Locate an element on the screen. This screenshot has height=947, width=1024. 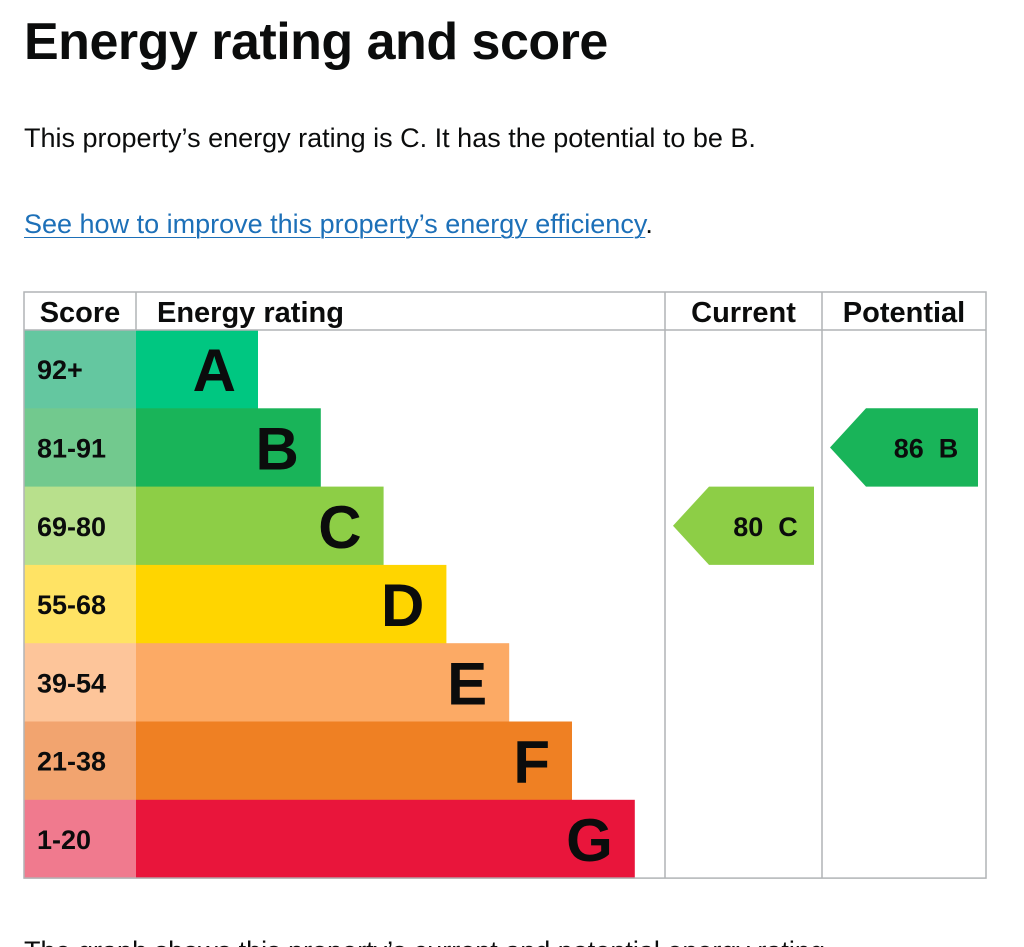
rating-letter-f: F is located at coordinates (531, 762).